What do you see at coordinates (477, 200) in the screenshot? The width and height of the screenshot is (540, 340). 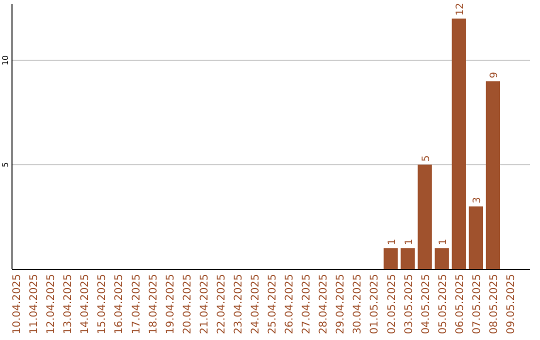 I see `data-label: 3` at bounding box center [477, 200].